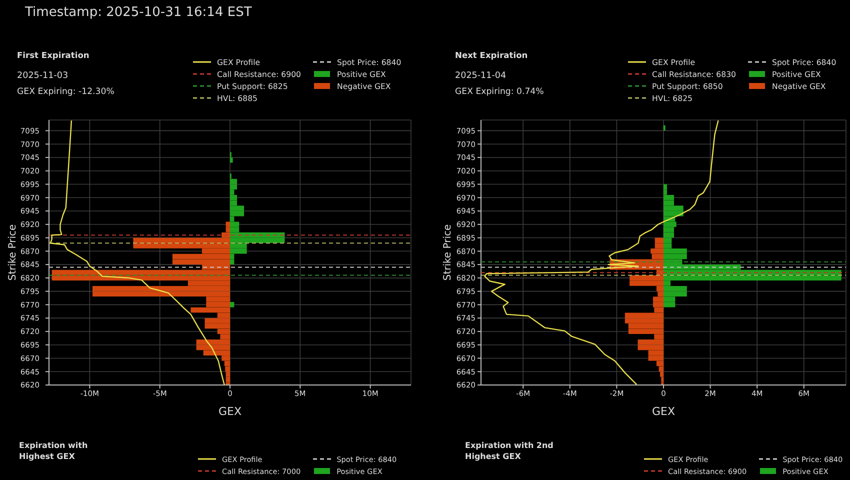 This screenshot has height=480, width=850. What do you see at coordinates (53, 451) in the screenshot?
I see `text: Expiration with Highest GEX` at bounding box center [53, 451].